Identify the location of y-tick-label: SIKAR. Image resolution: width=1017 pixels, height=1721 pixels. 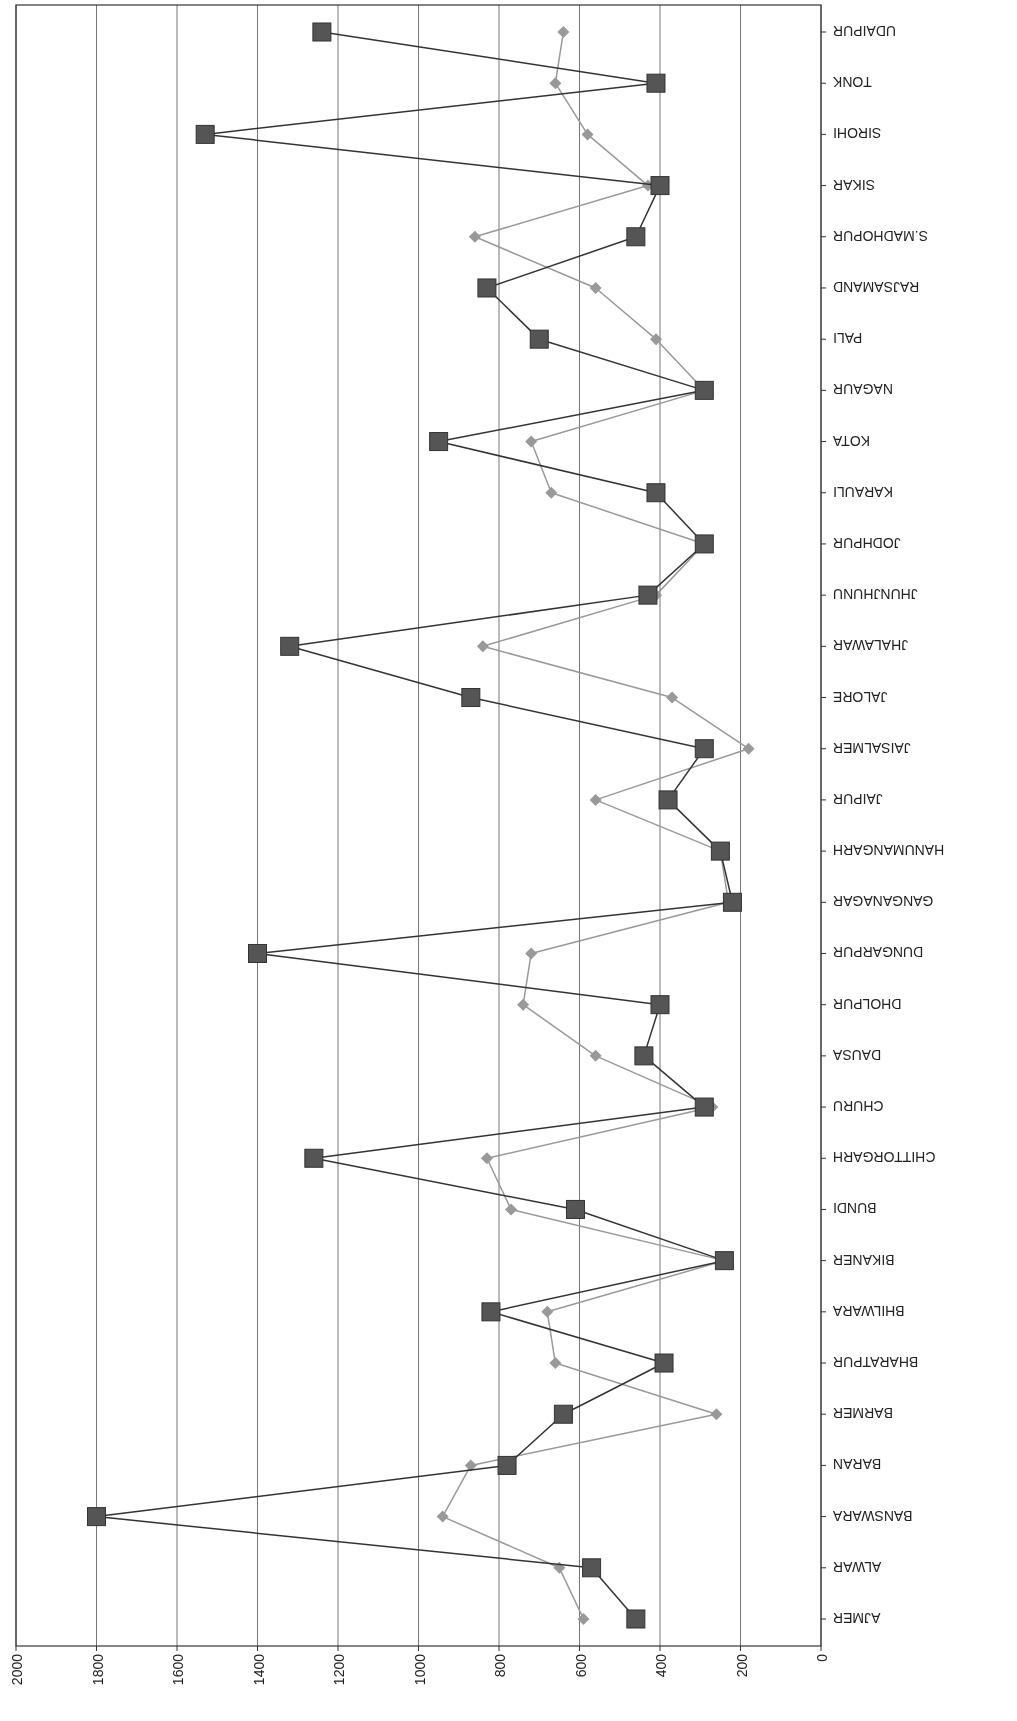
(854, 184).